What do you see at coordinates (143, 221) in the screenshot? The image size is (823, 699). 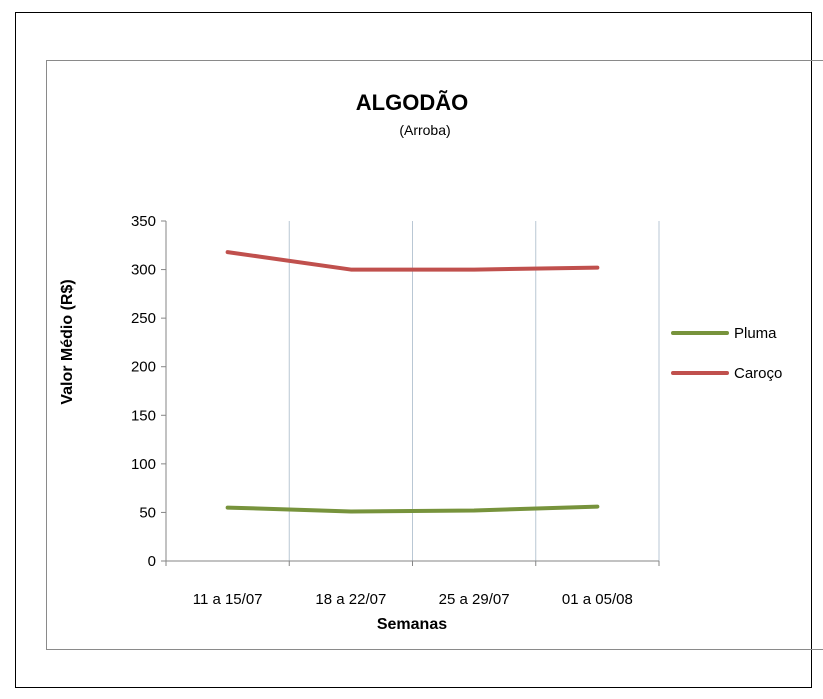 I see `y-tick-label: 350` at bounding box center [143, 221].